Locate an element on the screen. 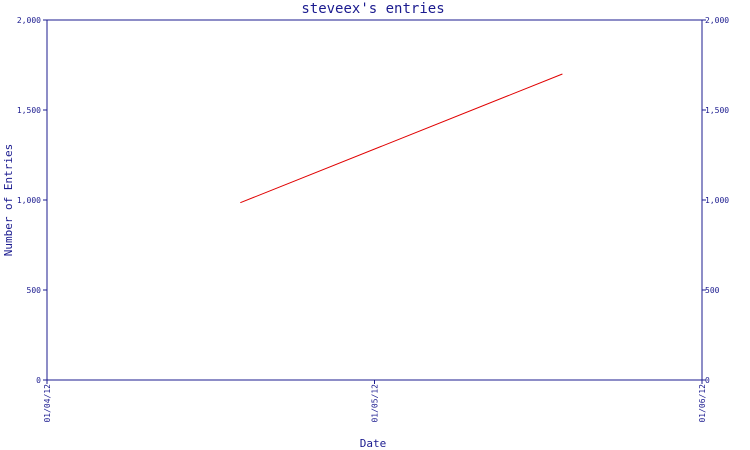 The image size is (750, 450). y-tick-label-right: 500 is located at coordinates (712, 290).